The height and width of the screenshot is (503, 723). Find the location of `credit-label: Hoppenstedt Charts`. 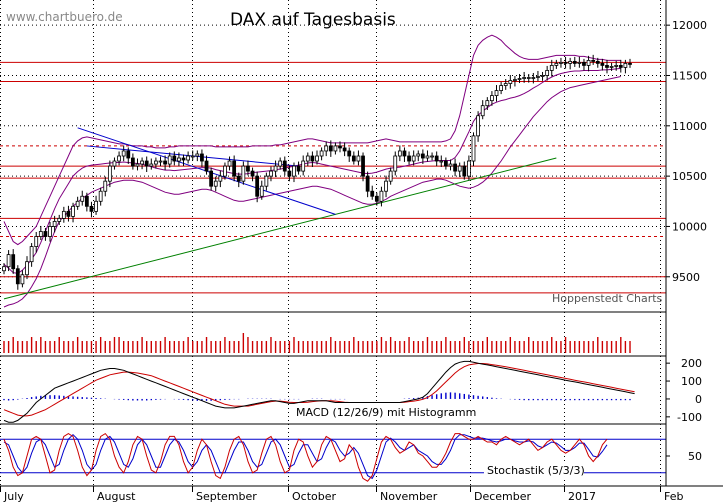

credit-label: Hoppenstedt Charts is located at coordinates (607, 298).